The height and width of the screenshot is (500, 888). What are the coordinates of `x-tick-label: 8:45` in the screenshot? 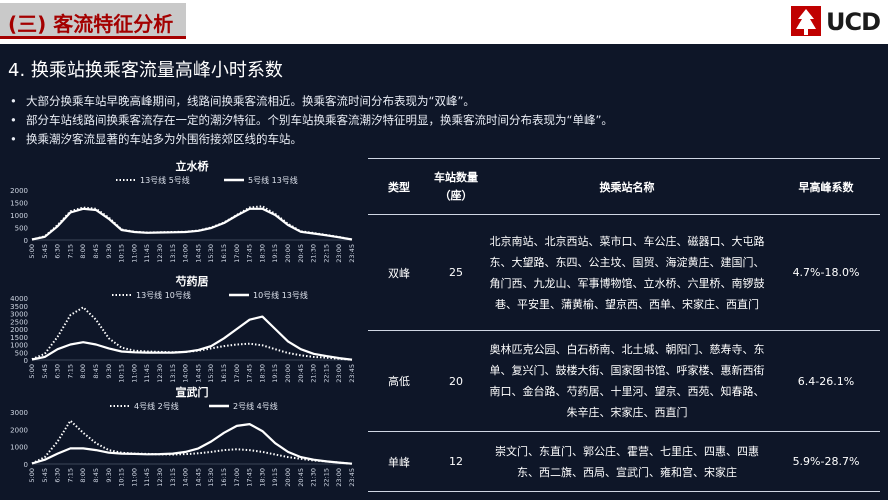 It's located at (96, 475).